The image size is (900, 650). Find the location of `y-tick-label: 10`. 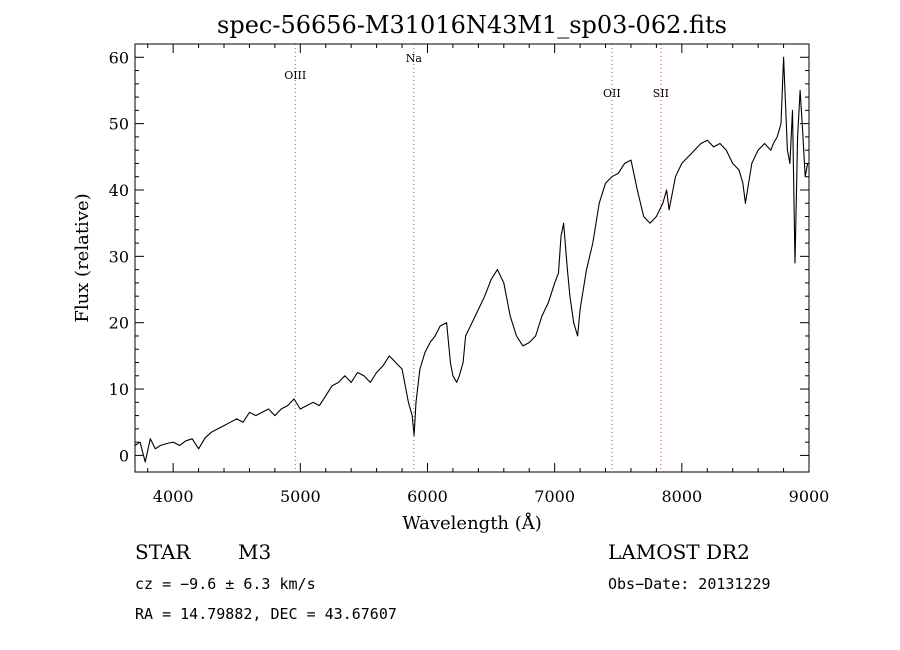

y-tick-label: 10 is located at coordinates (119, 389).